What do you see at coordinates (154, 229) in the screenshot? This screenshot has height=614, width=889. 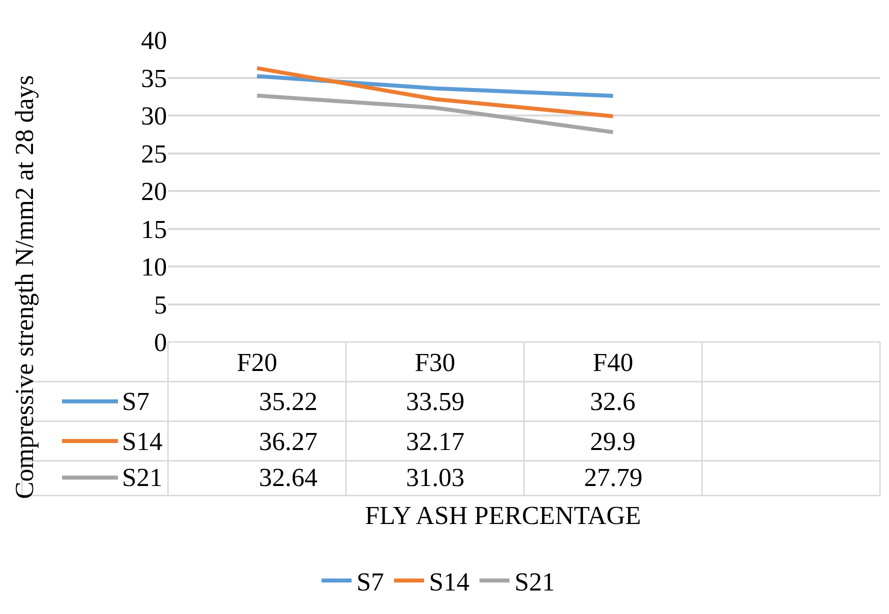 I see `y-tick-label: 15` at bounding box center [154, 229].